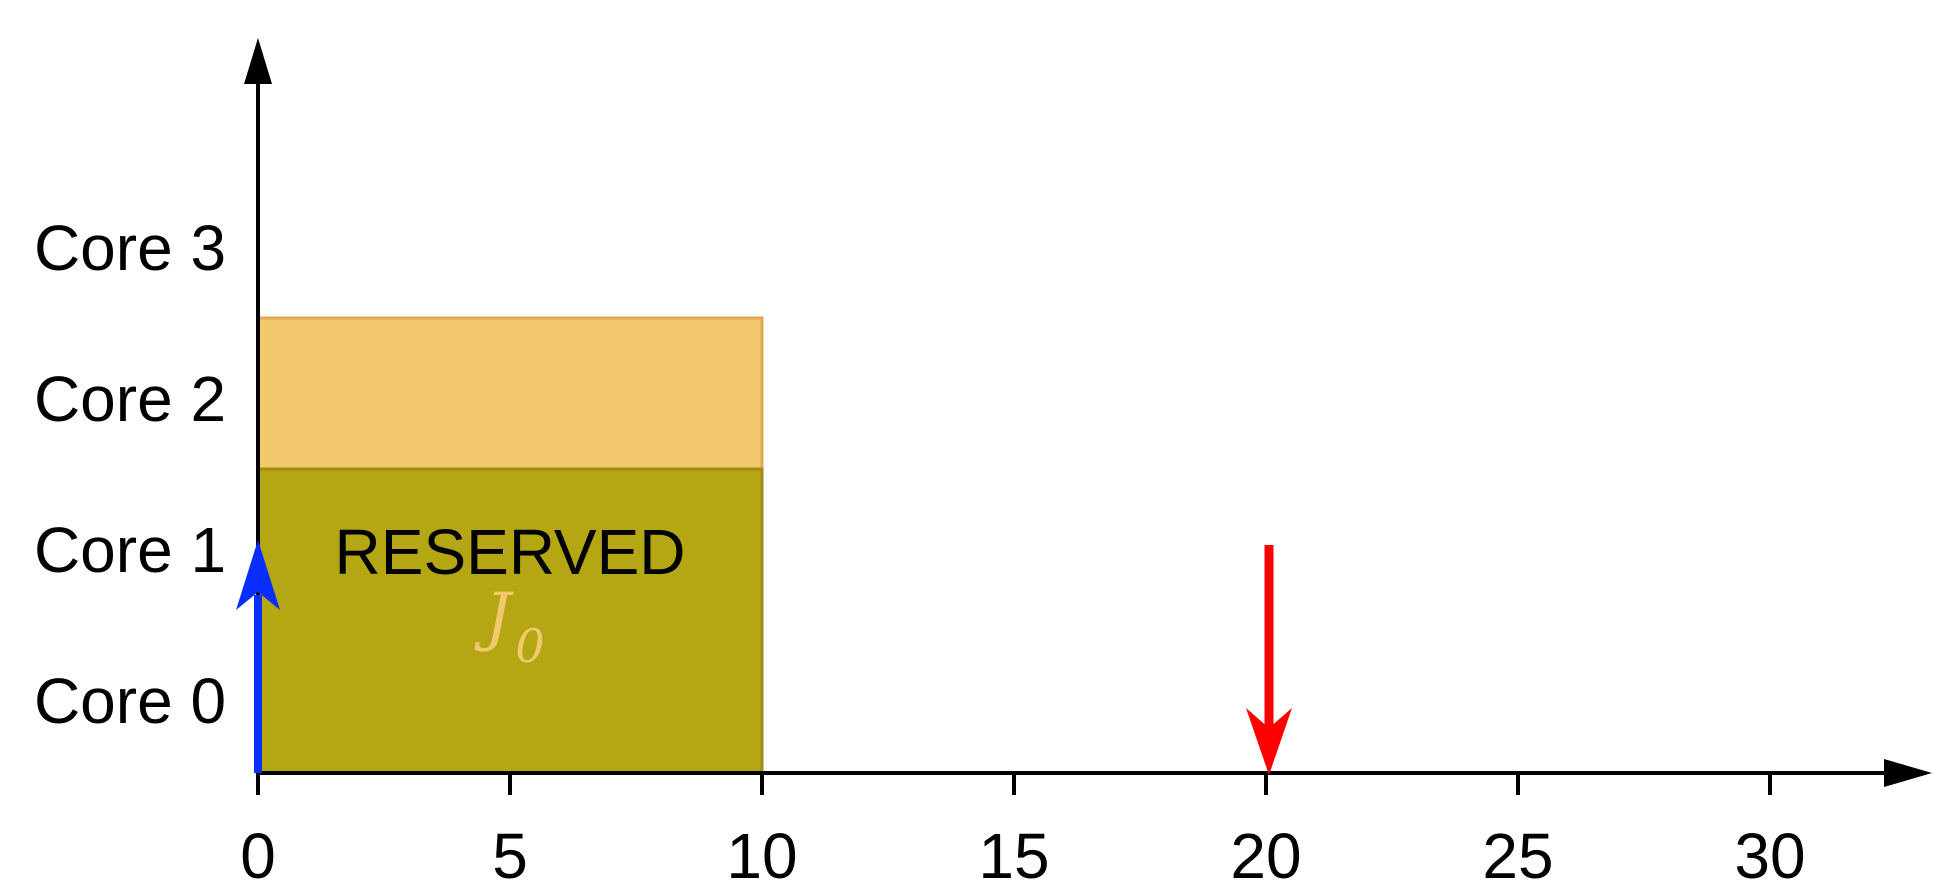 This screenshot has width=1946, height=895. I want to click on y-label-core-3: Core 3, so click(130, 248).